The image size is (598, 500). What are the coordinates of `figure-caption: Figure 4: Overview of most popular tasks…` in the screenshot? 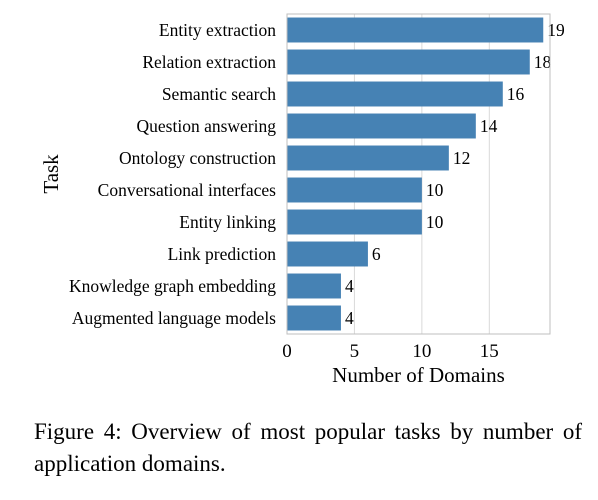 It's located at (308, 447).